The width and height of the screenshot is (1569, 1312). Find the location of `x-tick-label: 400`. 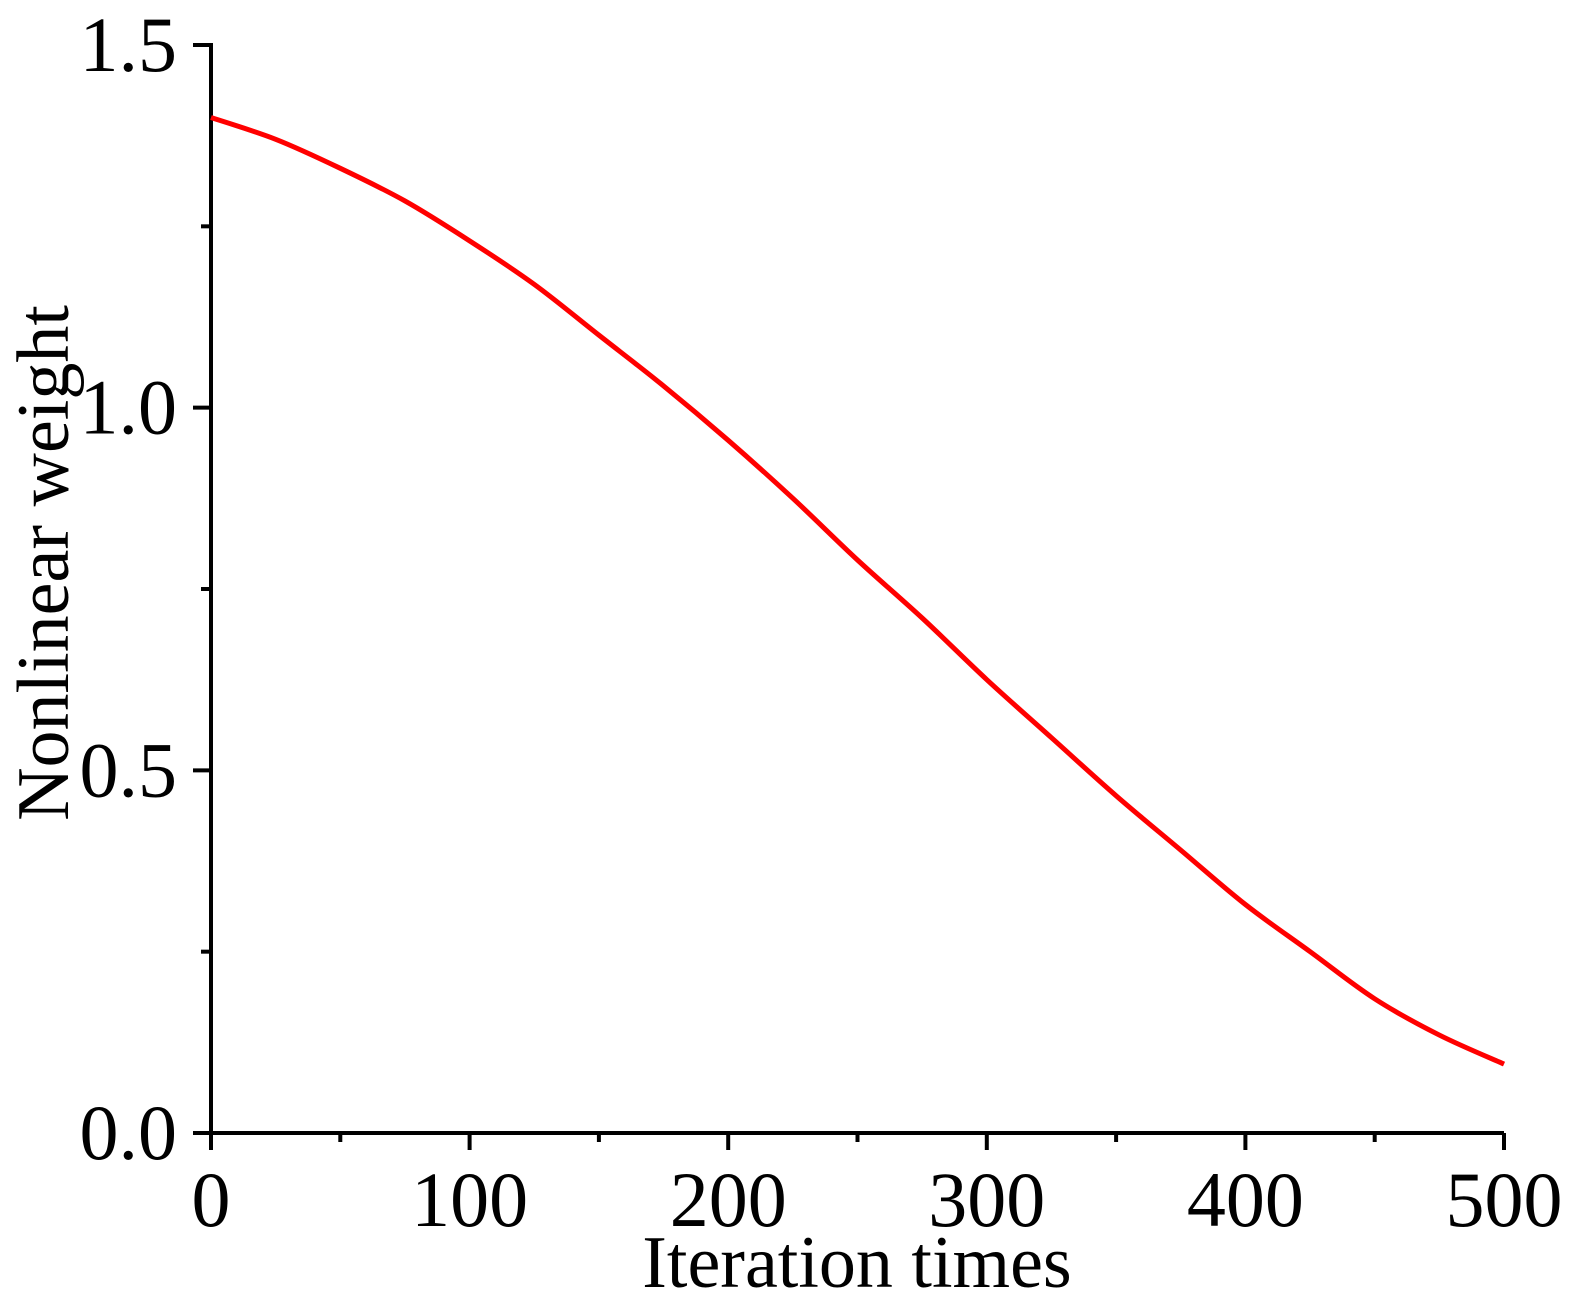

x-tick-label: 400 is located at coordinates (1245, 1199).